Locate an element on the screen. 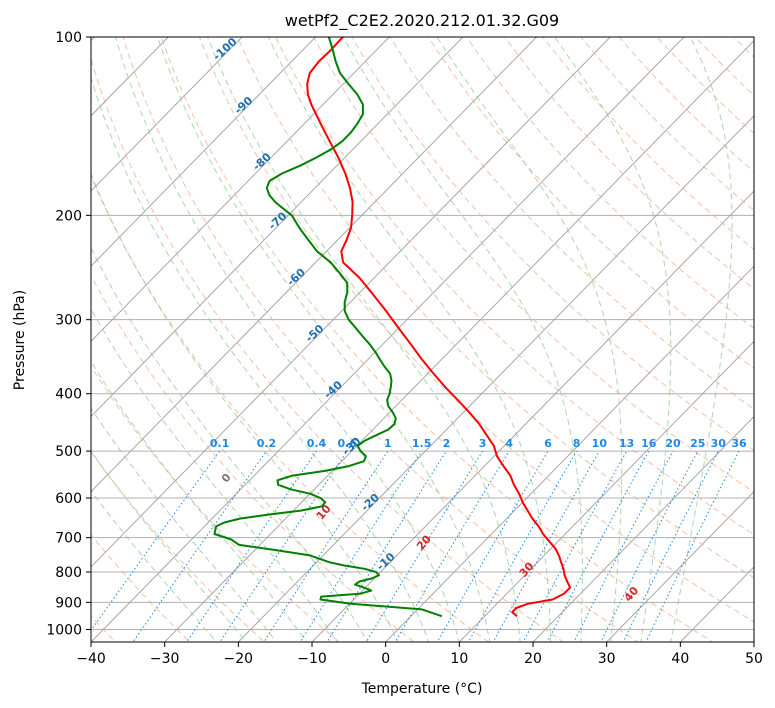 The width and height of the screenshot is (775, 708). y-axis: 100 200 300 400 500 600 700 800 900 1000 is located at coordinates (68, 334).